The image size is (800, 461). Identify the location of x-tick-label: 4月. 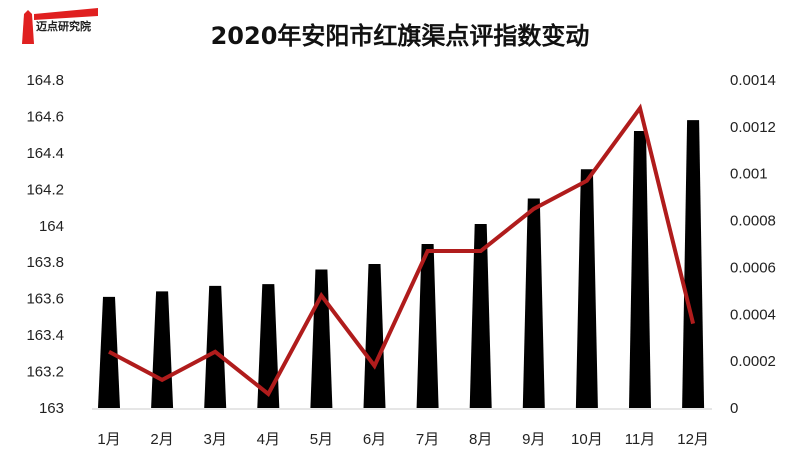
(268, 439).